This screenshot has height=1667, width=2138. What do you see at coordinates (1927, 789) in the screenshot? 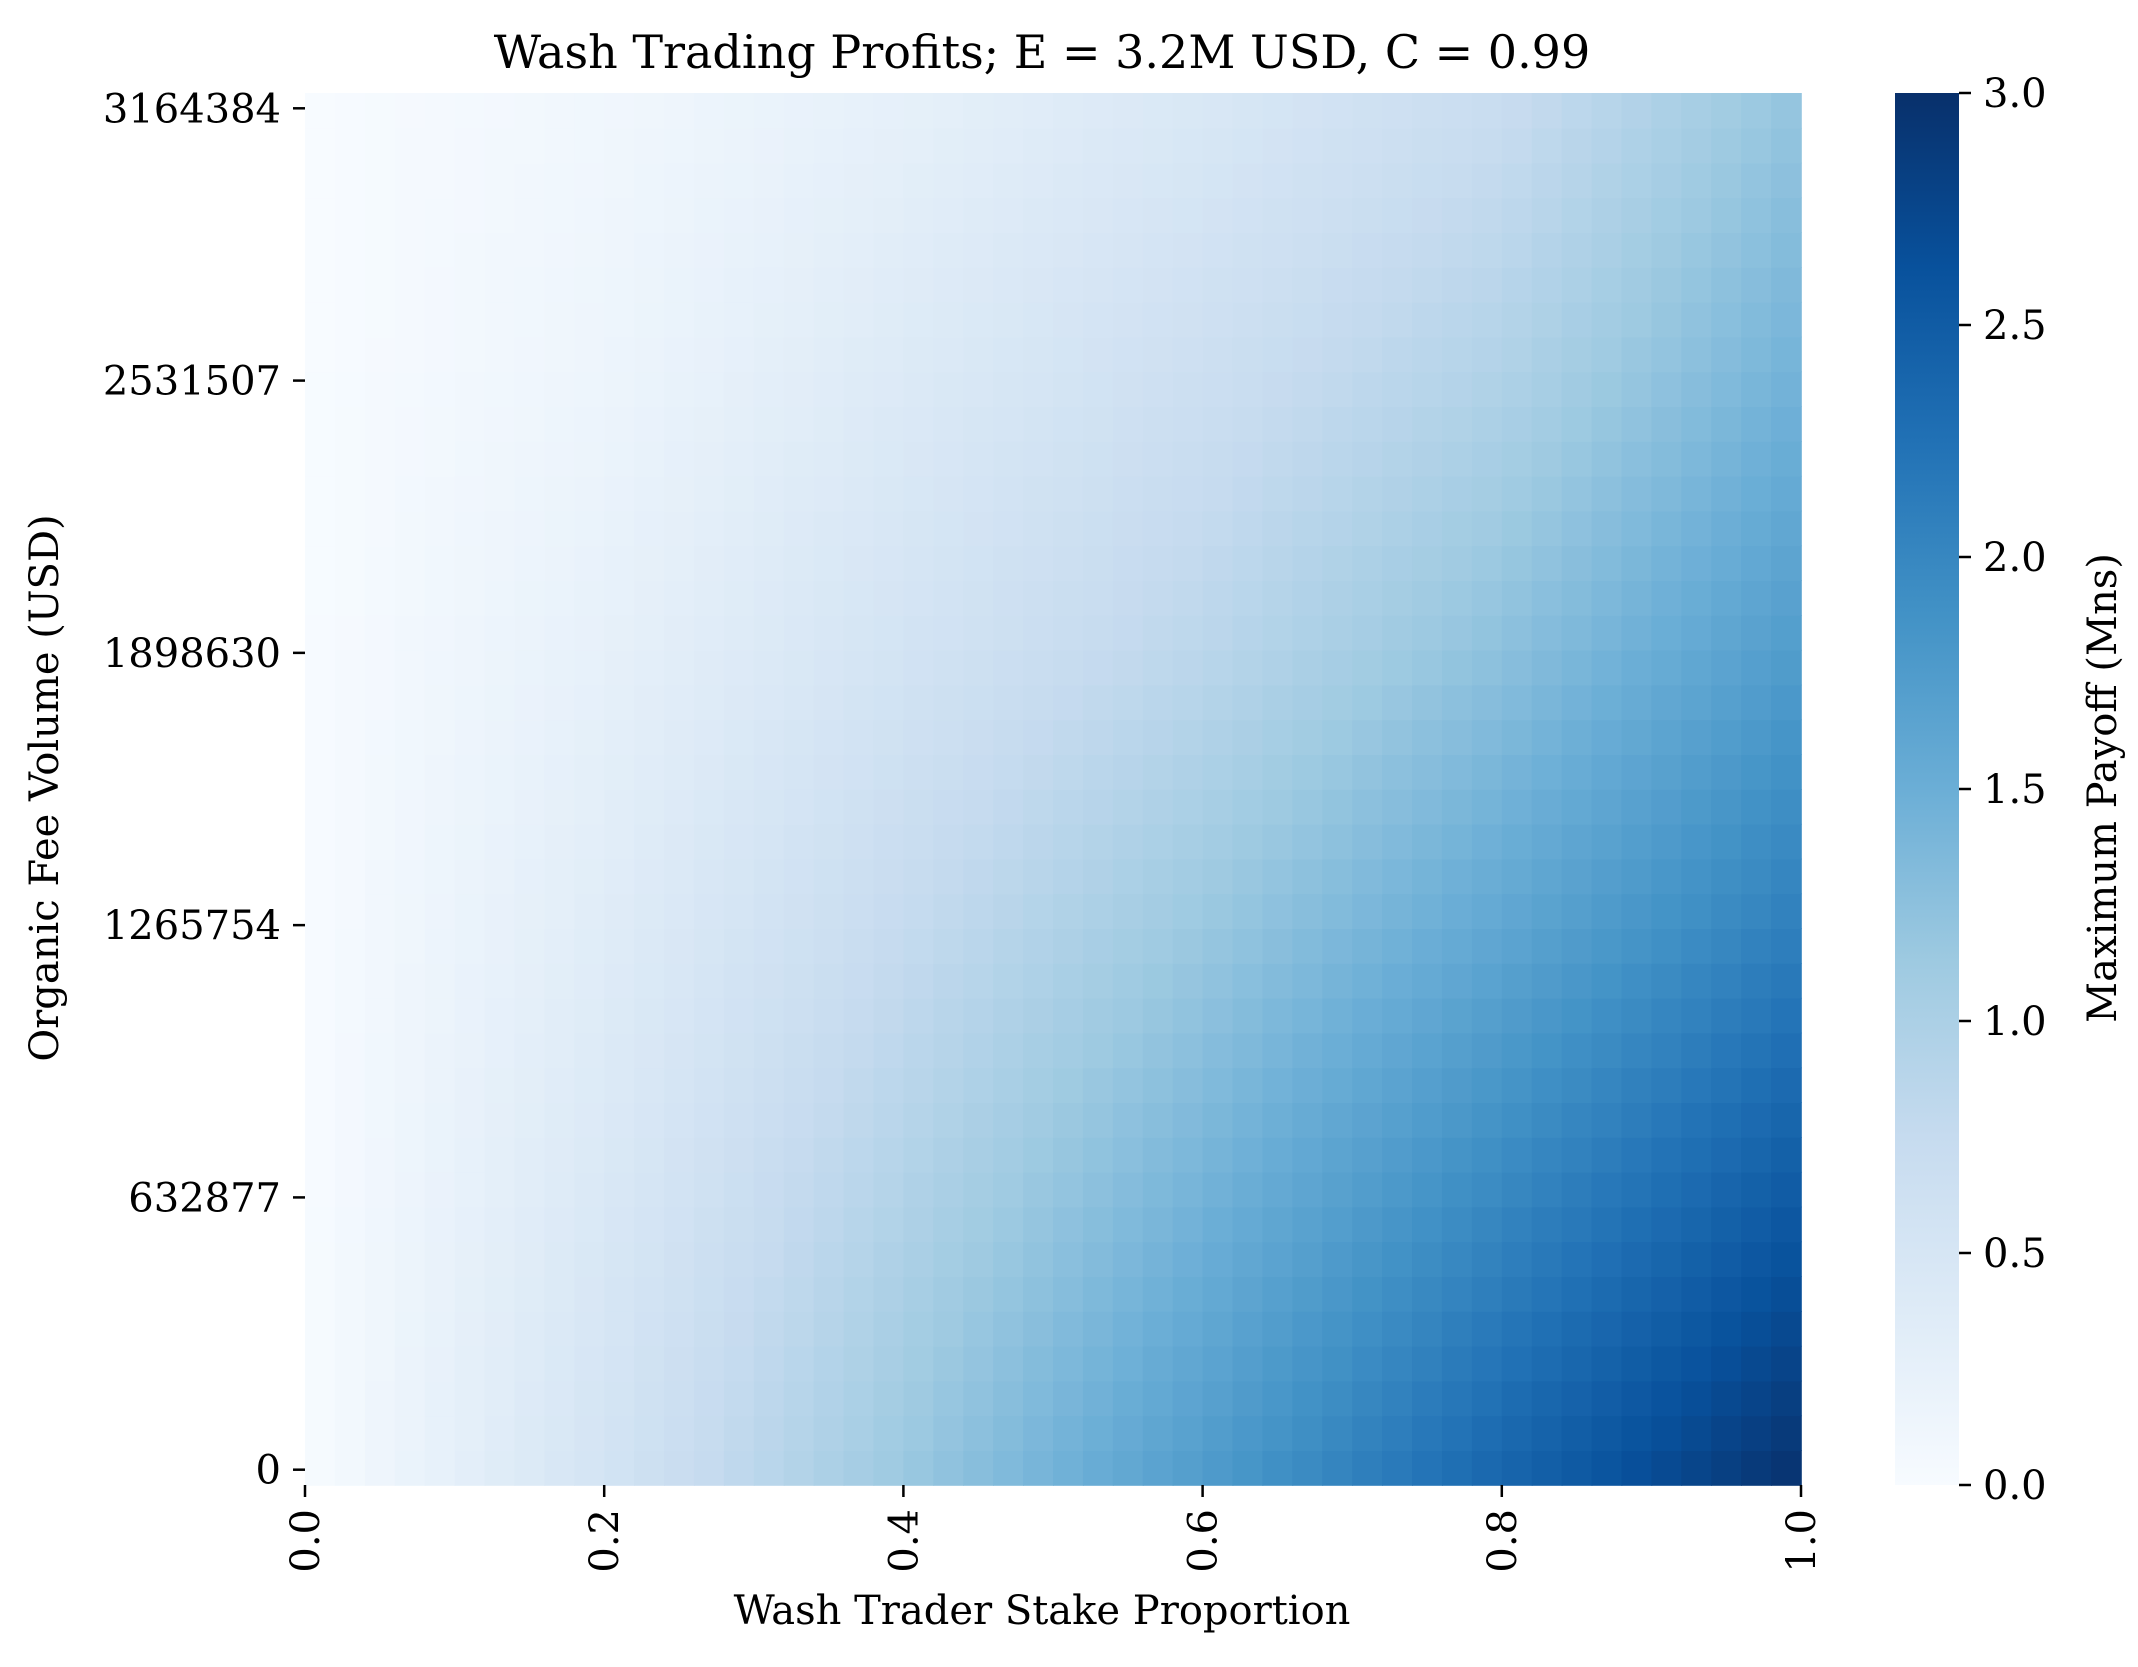
I see `colorbar-gradient` at bounding box center [1927, 789].